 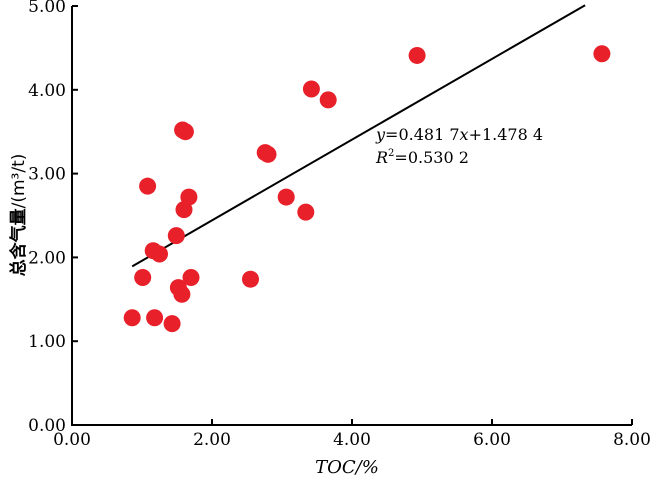 I want to click on x-axis-label: TOC/%, so click(x=347, y=467).